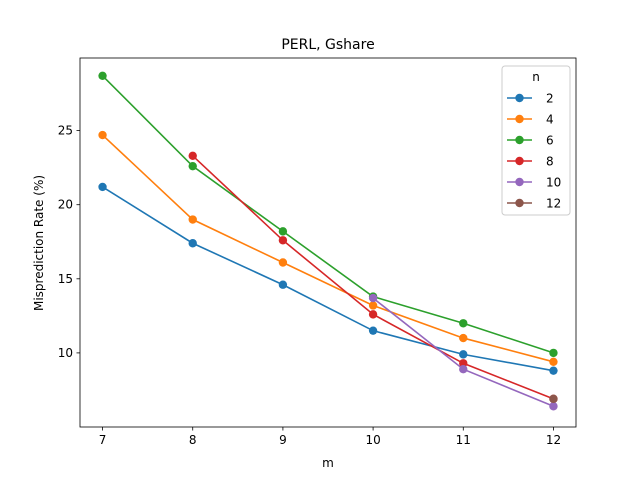 This screenshot has width=640, height=480. What do you see at coordinates (65, 205) in the screenshot?
I see `y-tick-label: 20` at bounding box center [65, 205].